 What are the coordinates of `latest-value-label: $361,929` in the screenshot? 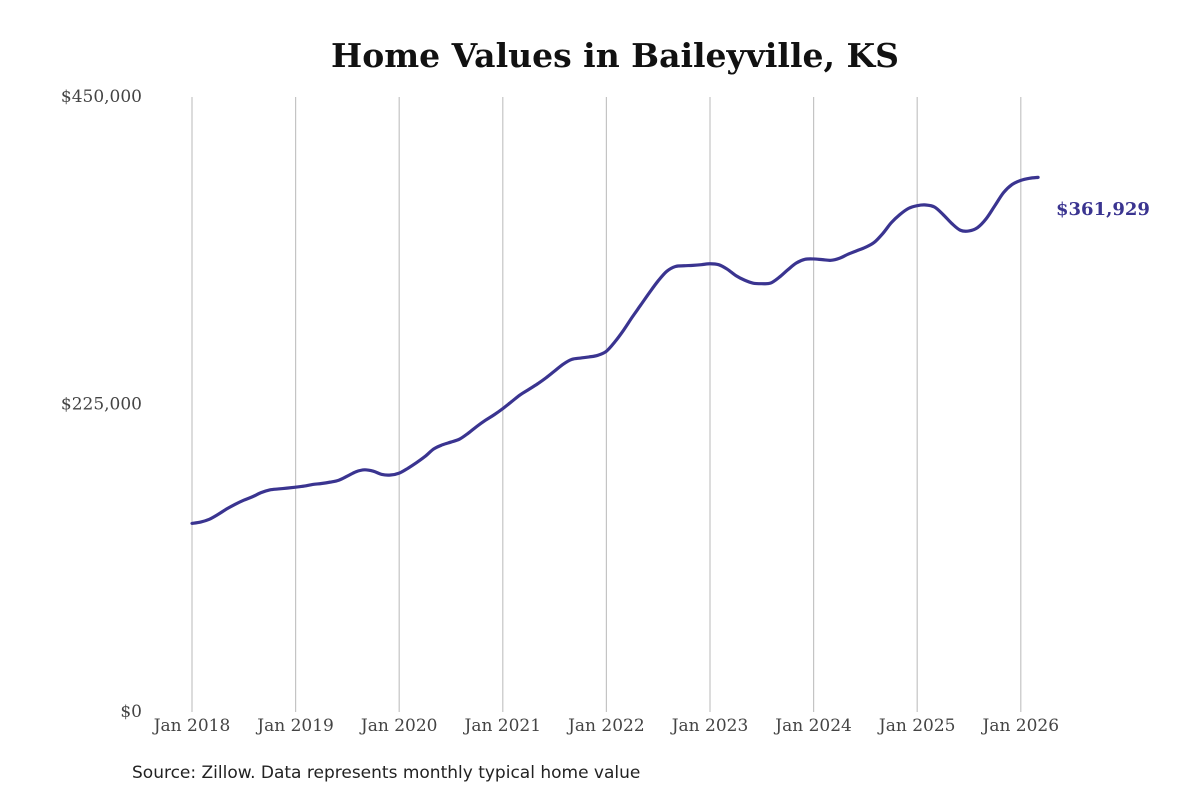 It's located at (1103, 209).